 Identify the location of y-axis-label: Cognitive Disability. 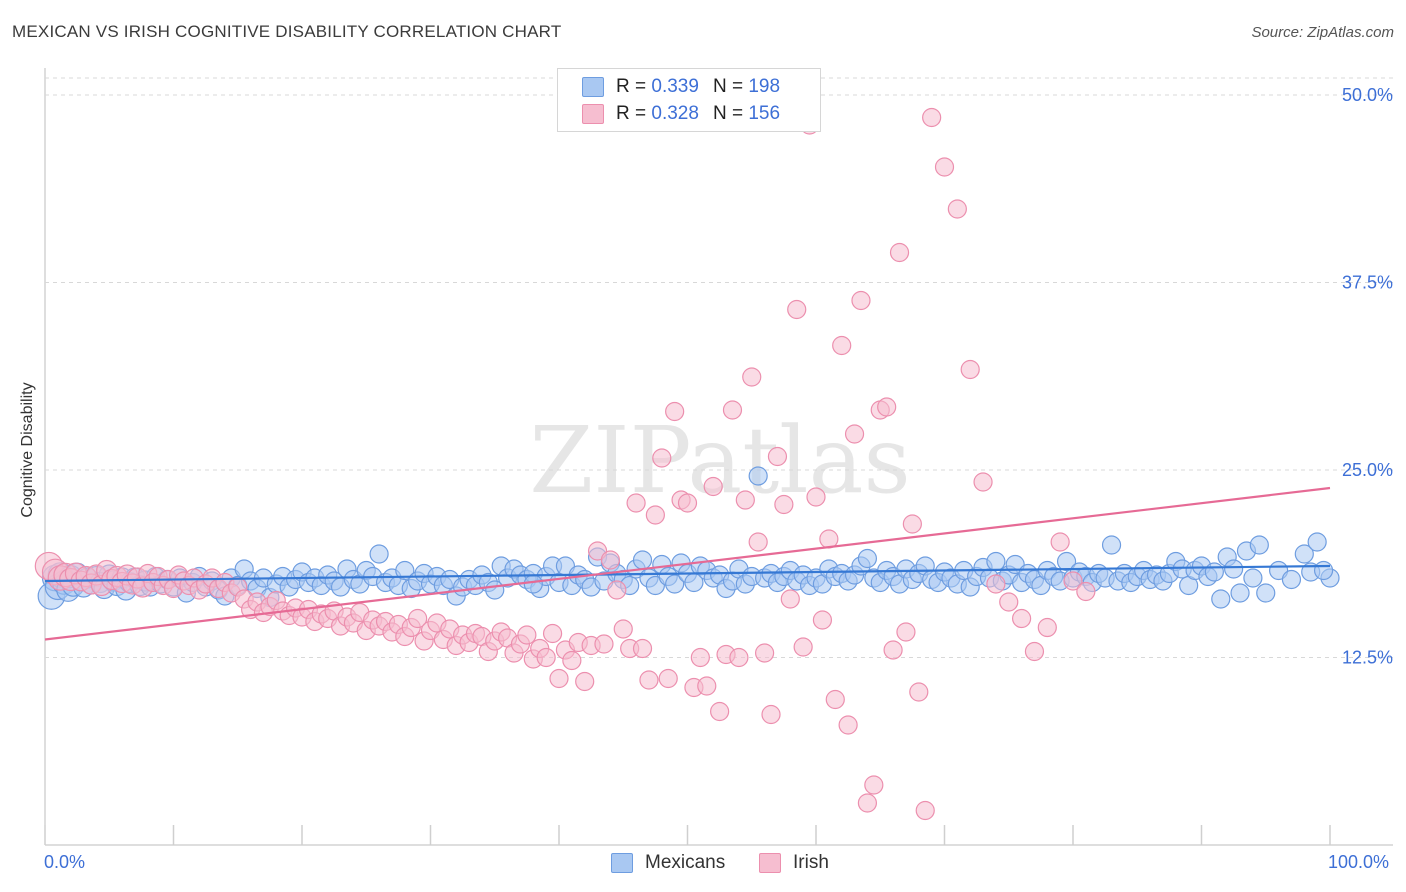
(27, 450).